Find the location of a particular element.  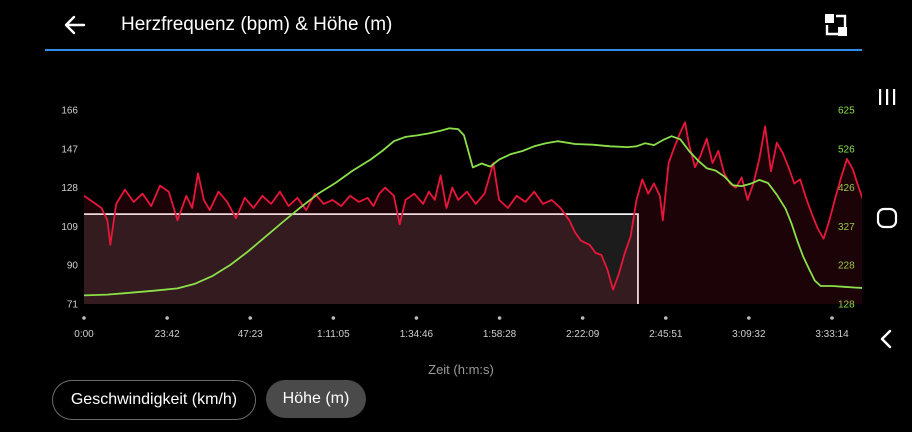

x-tick-label: 2:45:51 is located at coordinates (666, 334).